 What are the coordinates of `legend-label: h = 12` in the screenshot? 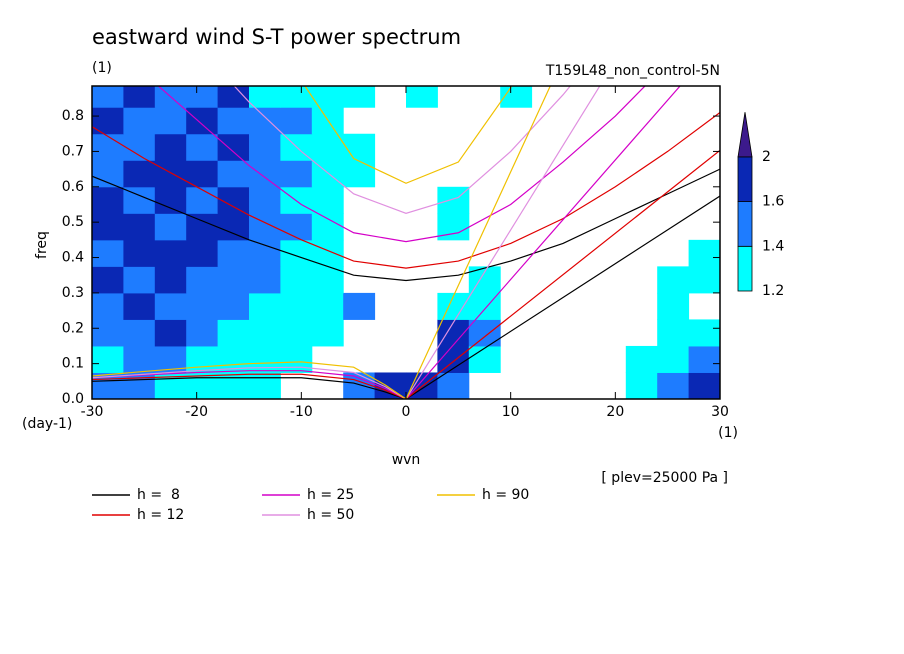 It's located at (160, 515).